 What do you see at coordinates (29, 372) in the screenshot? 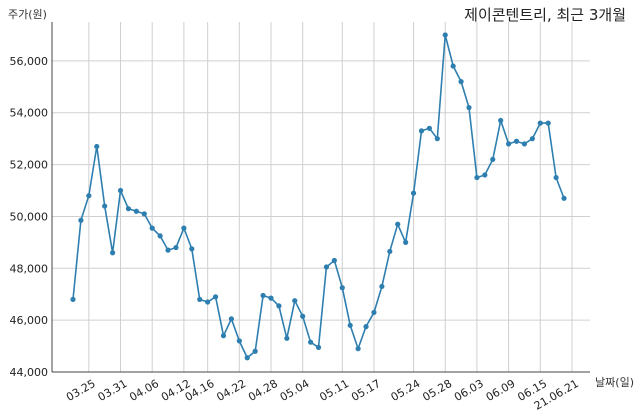
I see `y-tick-label: 44,000` at bounding box center [29, 372].